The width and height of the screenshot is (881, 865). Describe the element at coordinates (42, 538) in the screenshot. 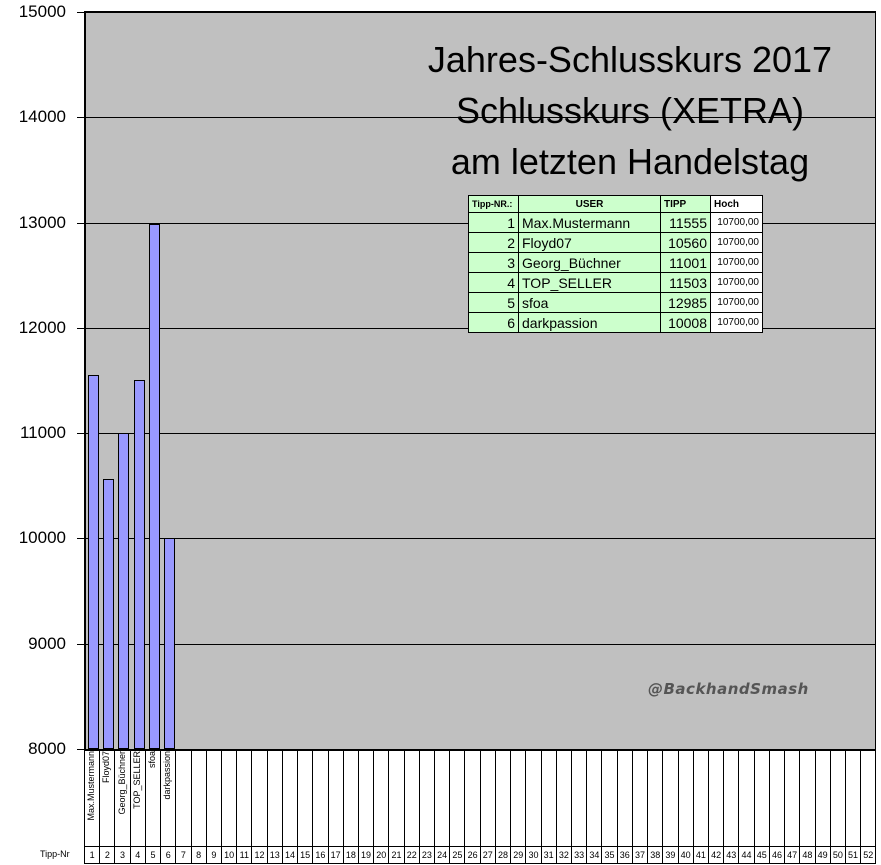

I see `y-axis-label: 10000` at that location.